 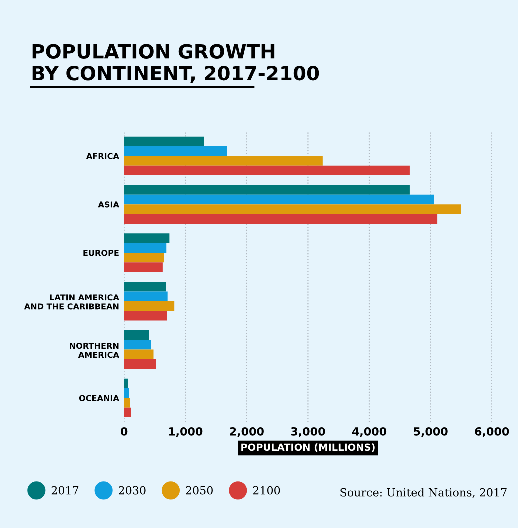 I want to click on y-tick-label: AFRICA, so click(x=103, y=156).